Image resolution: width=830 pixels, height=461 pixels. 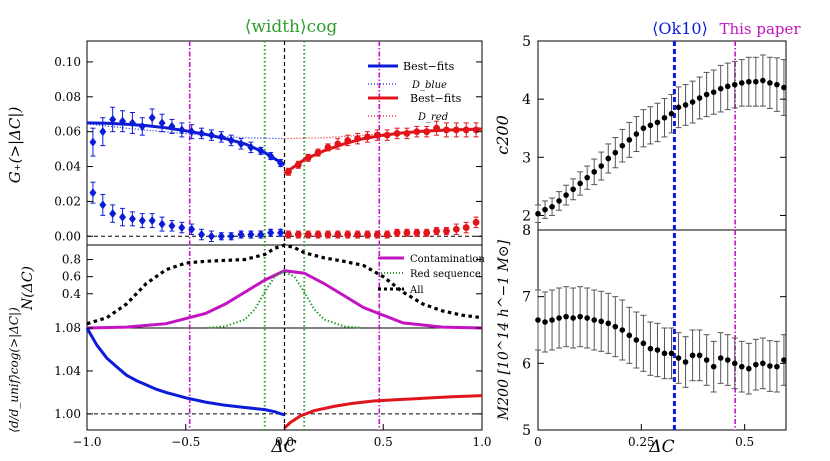 What do you see at coordinates (538, 442) in the screenshot?
I see `xtick-label: 0` at bounding box center [538, 442].